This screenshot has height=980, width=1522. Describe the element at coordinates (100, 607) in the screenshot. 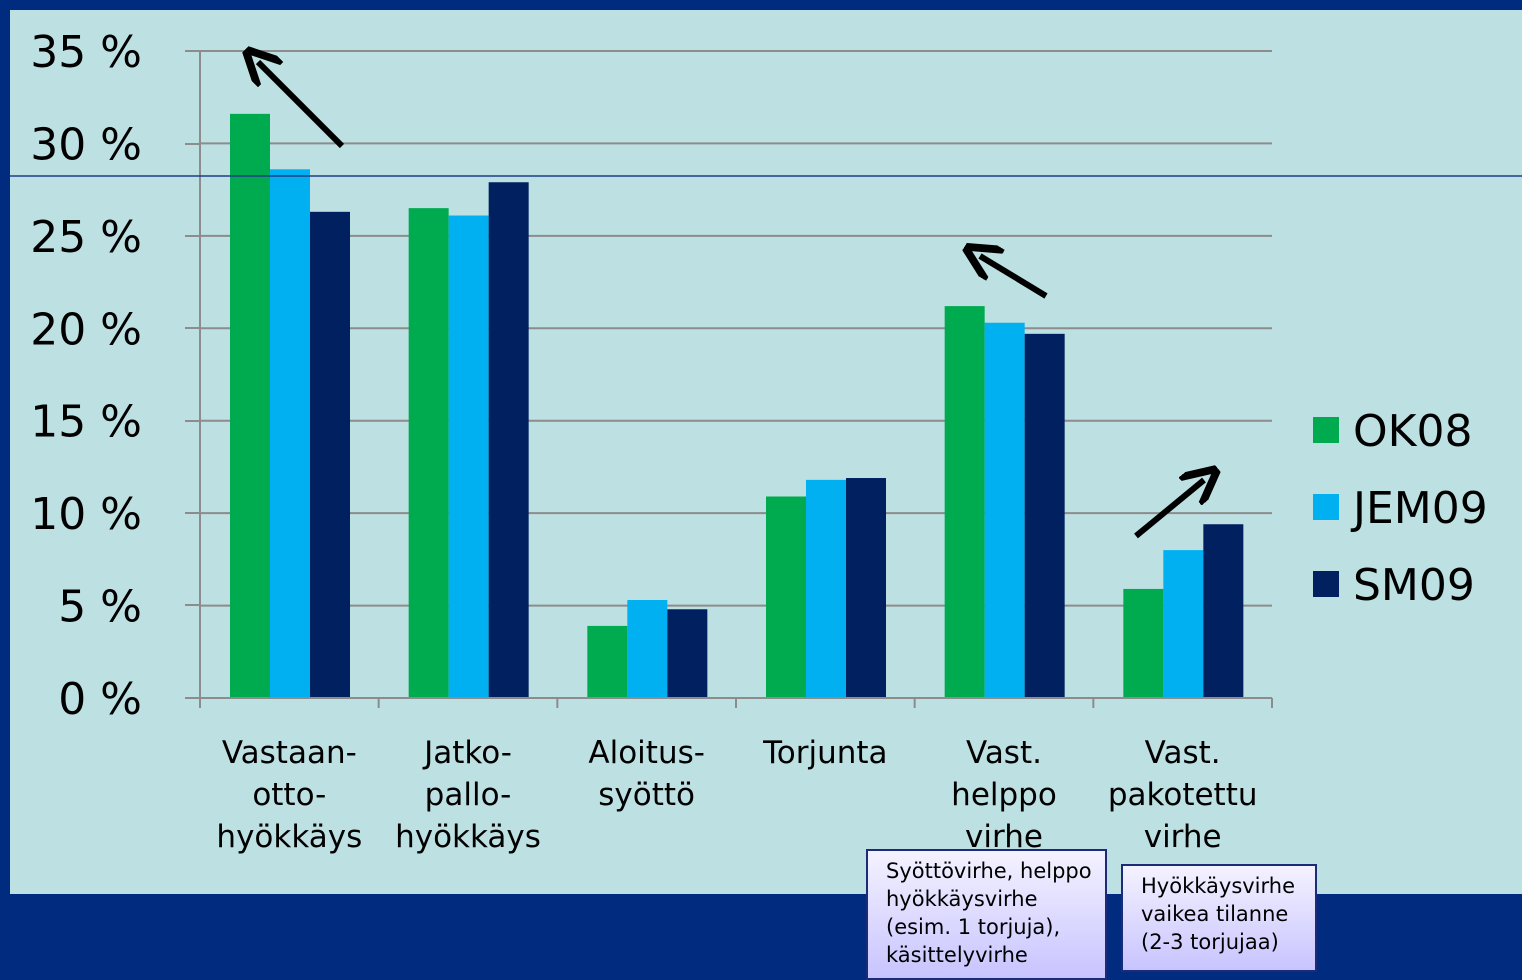

I see `y-tick-label: 5 %` at that location.